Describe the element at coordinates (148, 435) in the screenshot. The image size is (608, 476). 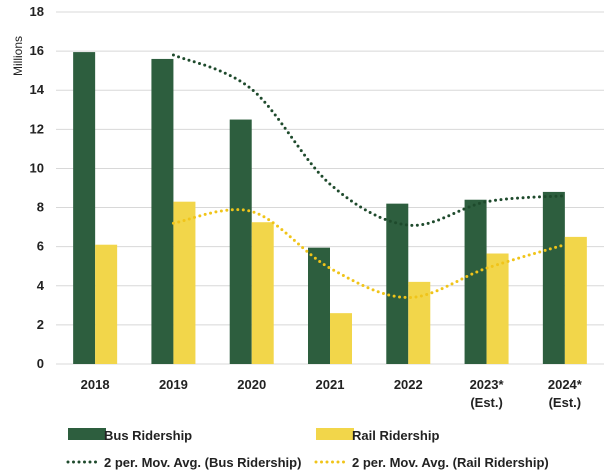
I see `legend-bus-ridership-label: Bus Ridership` at that location.